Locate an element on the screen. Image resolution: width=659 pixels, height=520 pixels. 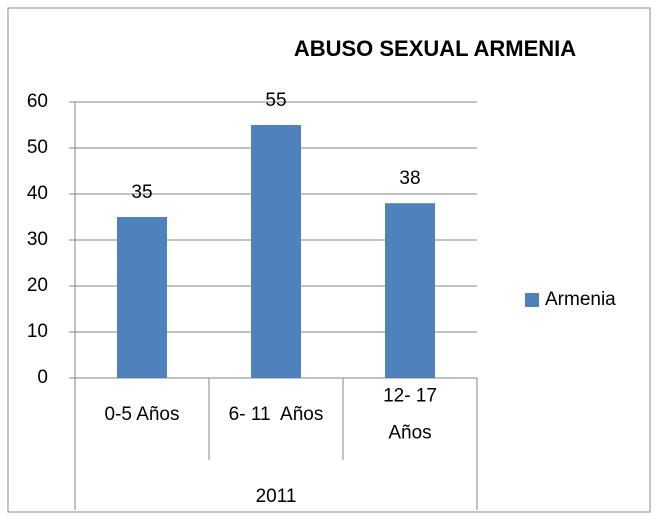
data-label: 35 is located at coordinates (141, 192).